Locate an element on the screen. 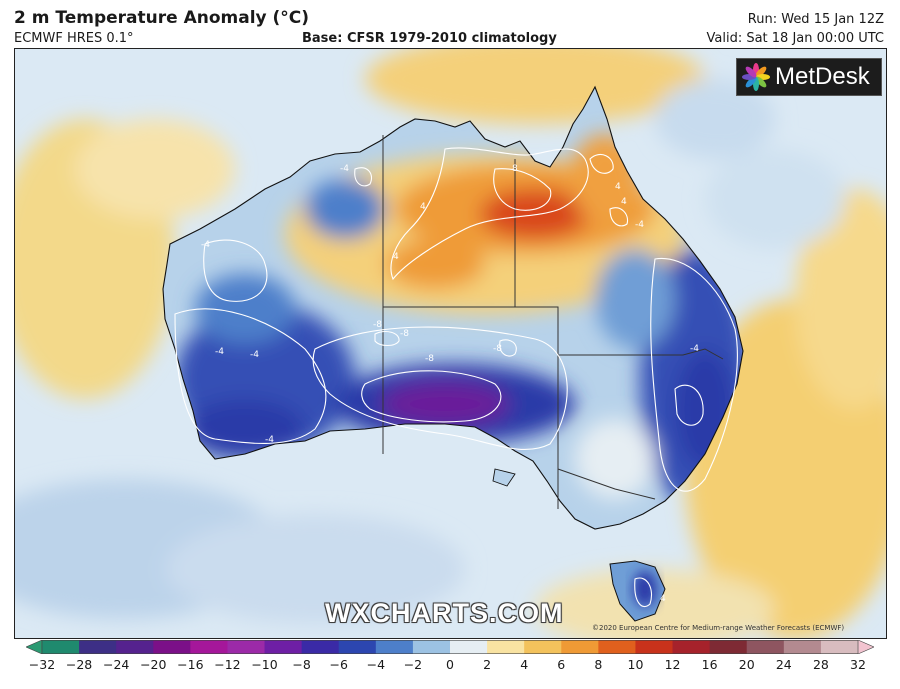  colorbar-tick-label: −32 is located at coordinates (42, 664).